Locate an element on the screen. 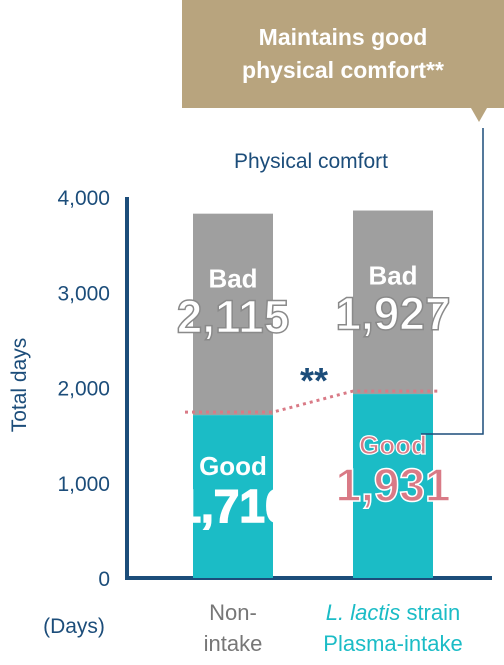 The width and height of the screenshot is (504, 665). y-tick-label: 4,000 is located at coordinates (83, 198).